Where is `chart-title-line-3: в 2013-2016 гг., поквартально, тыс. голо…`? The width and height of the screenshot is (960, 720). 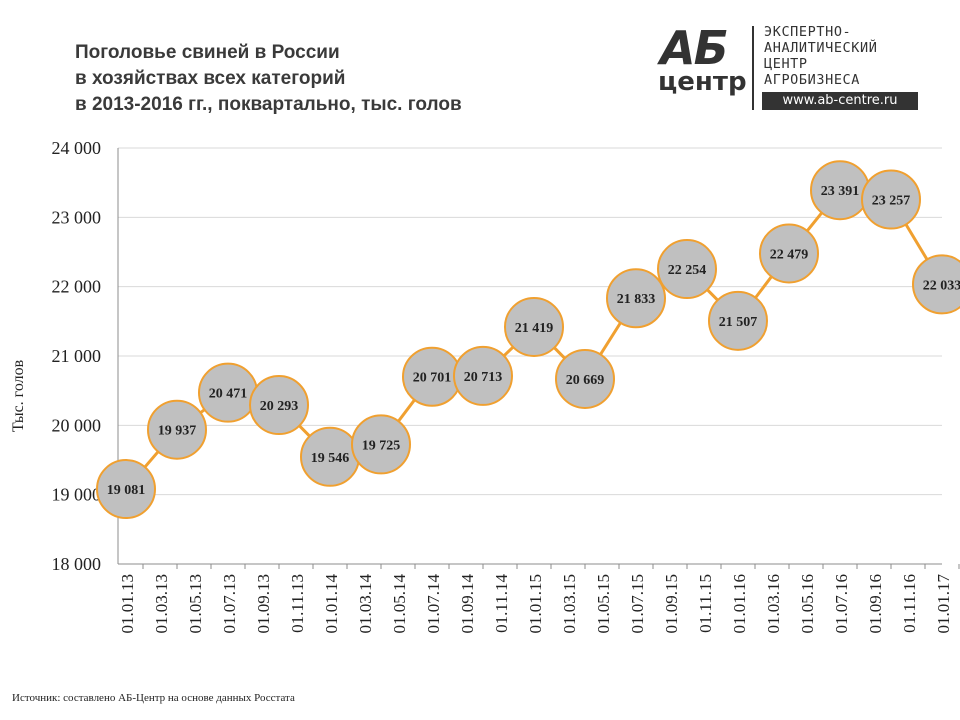 chart-title-line-3: в 2013-2016 гг., поквартально, тыс. голо… is located at coordinates (268, 104).